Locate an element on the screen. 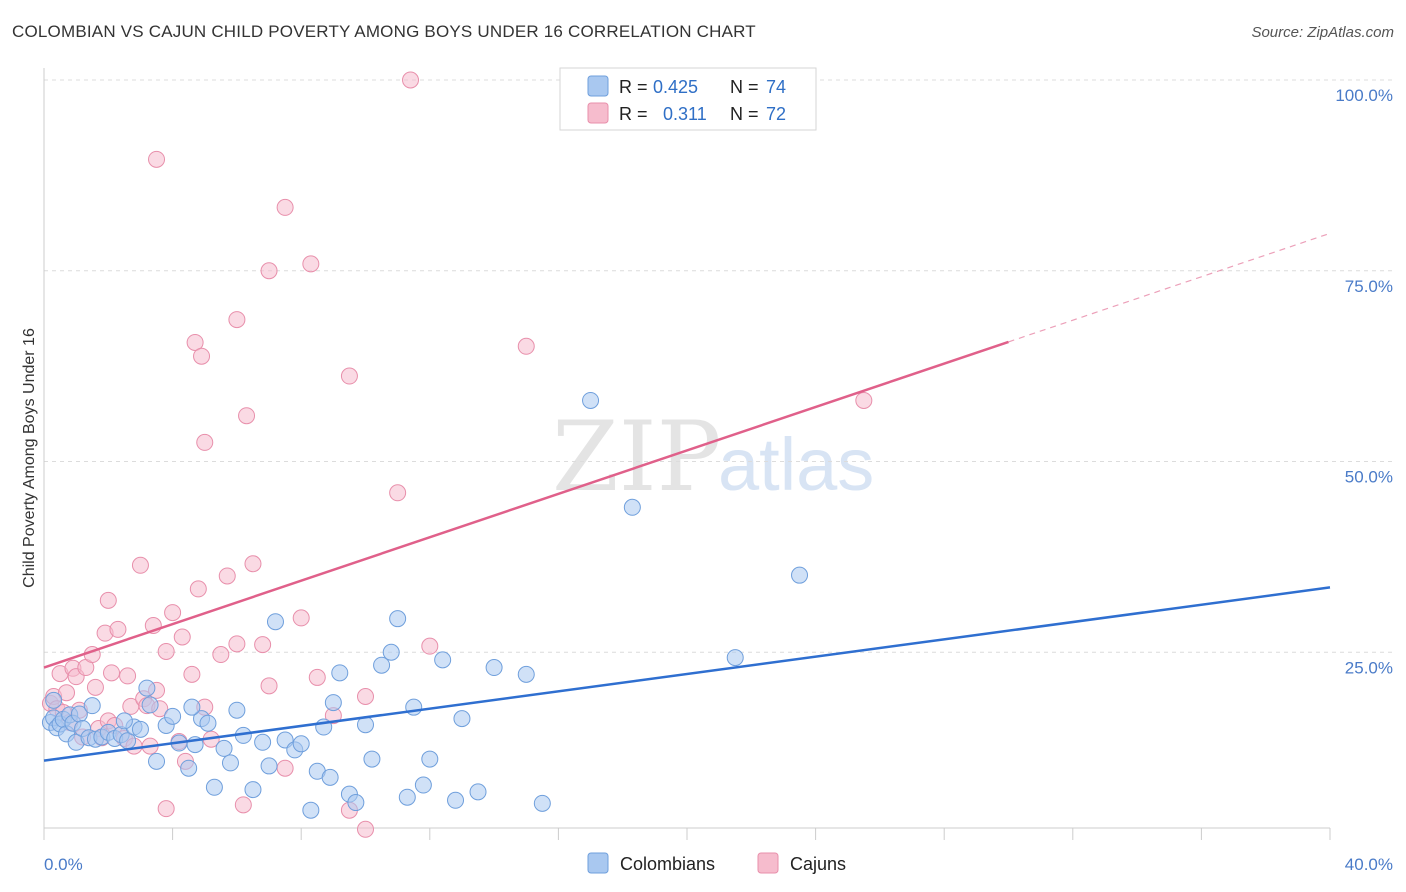 This screenshot has width=1406, height=892. chart-source: Source: ZipAtlas.com is located at coordinates (1322, 32).